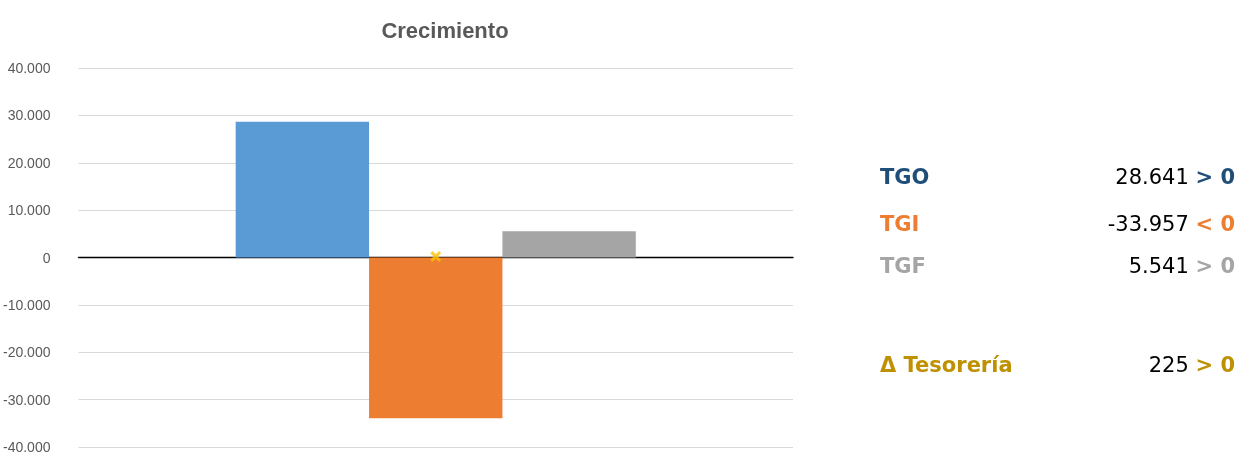 The width and height of the screenshot is (1243, 455). I want to click on y-tick-label: 20.000, so click(29, 162).